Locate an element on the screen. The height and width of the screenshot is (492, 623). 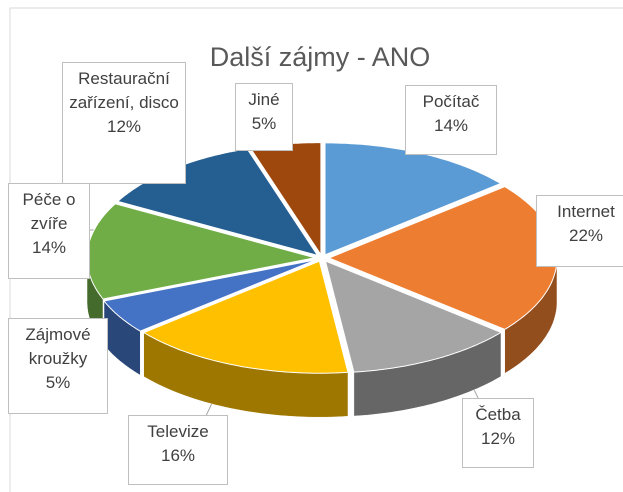
data-label: Počítač 14% is located at coordinates (451, 120).